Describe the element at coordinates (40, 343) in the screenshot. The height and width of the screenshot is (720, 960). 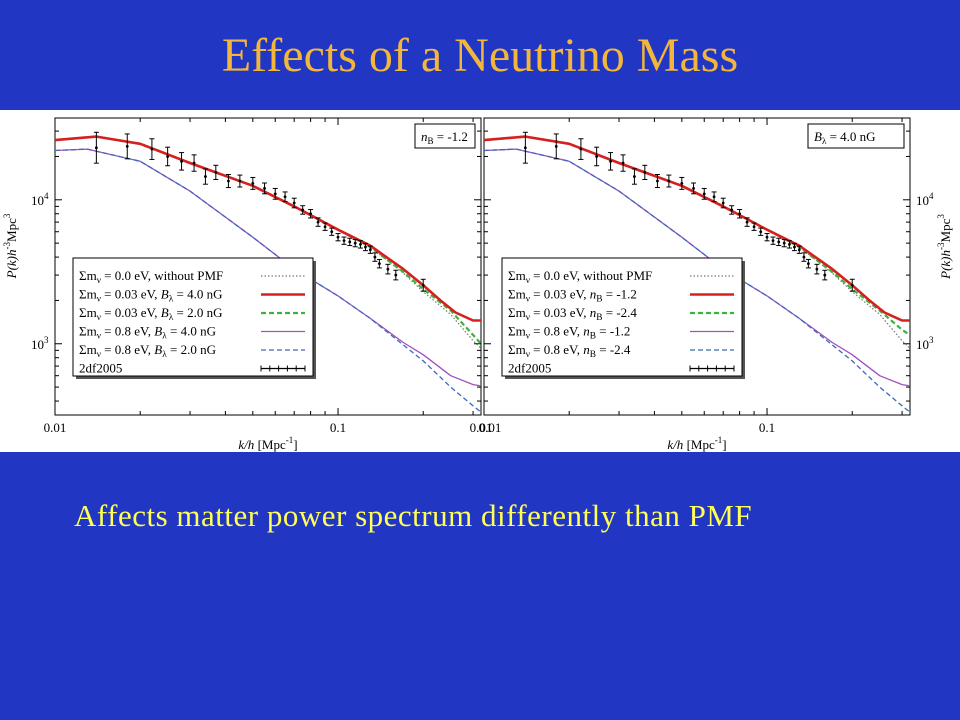
I see `left-y-tick-label: 10³` at that location.